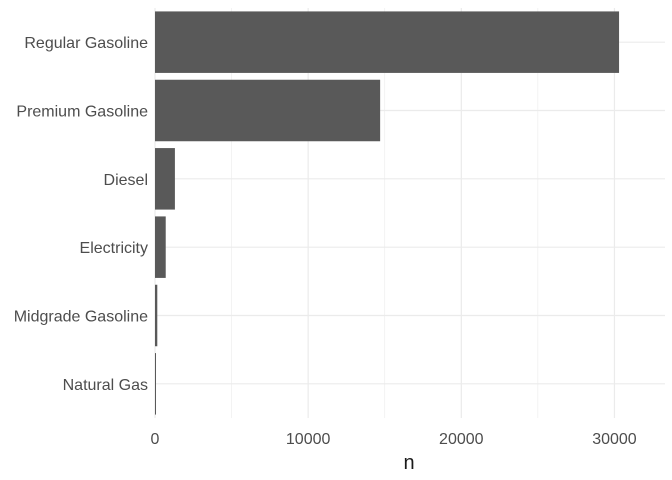 This screenshot has width=672, height=480. Describe the element at coordinates (82, 112) in the screenshot. I see `category-label: Premium Gasoline` at that location.